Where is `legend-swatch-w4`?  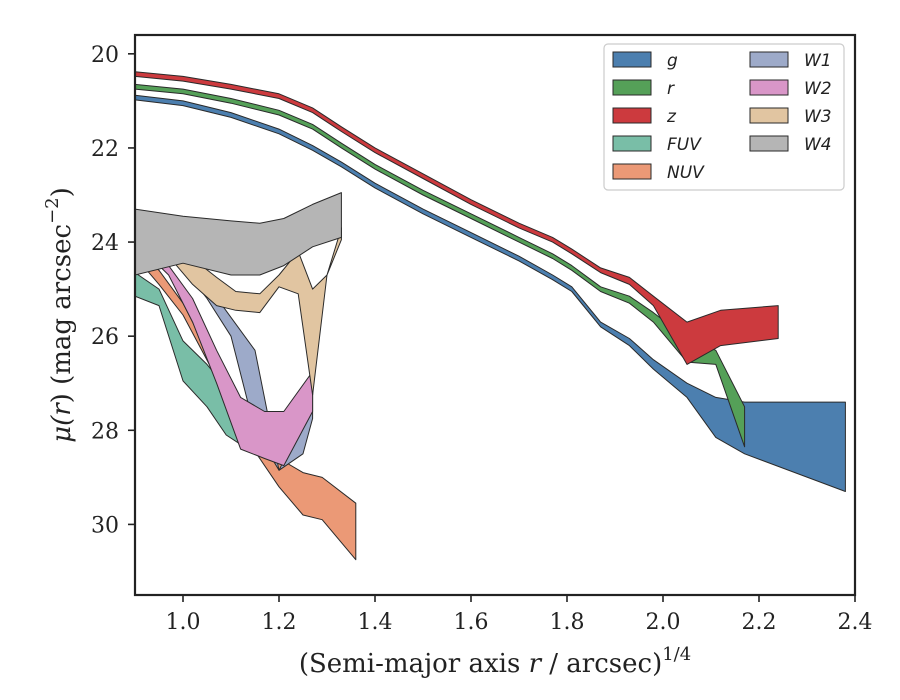
legend-swatch-w4 is located at coordinates (769, 143).